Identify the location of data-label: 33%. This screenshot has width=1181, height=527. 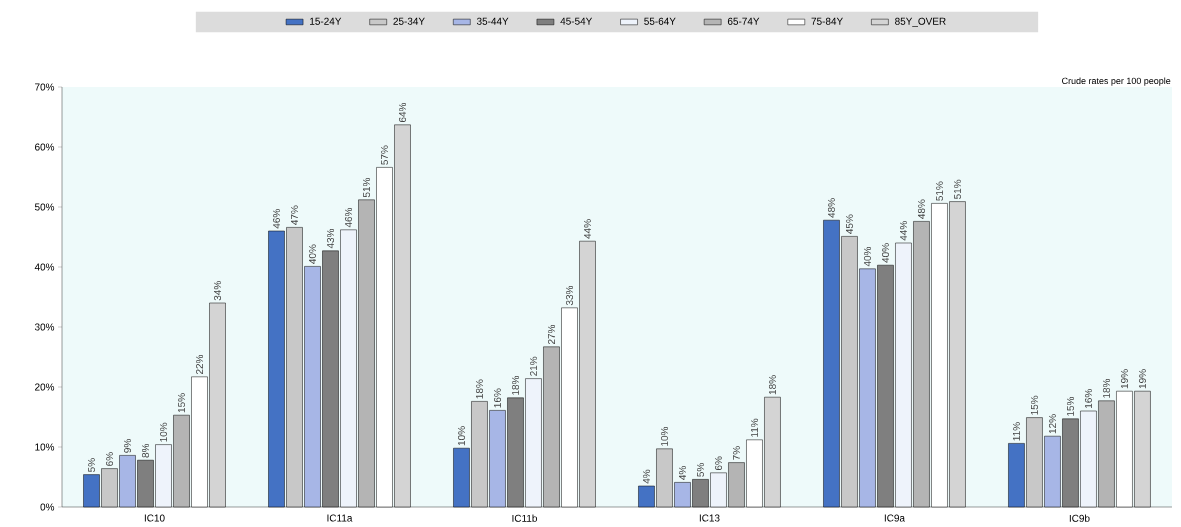
(569, 295).